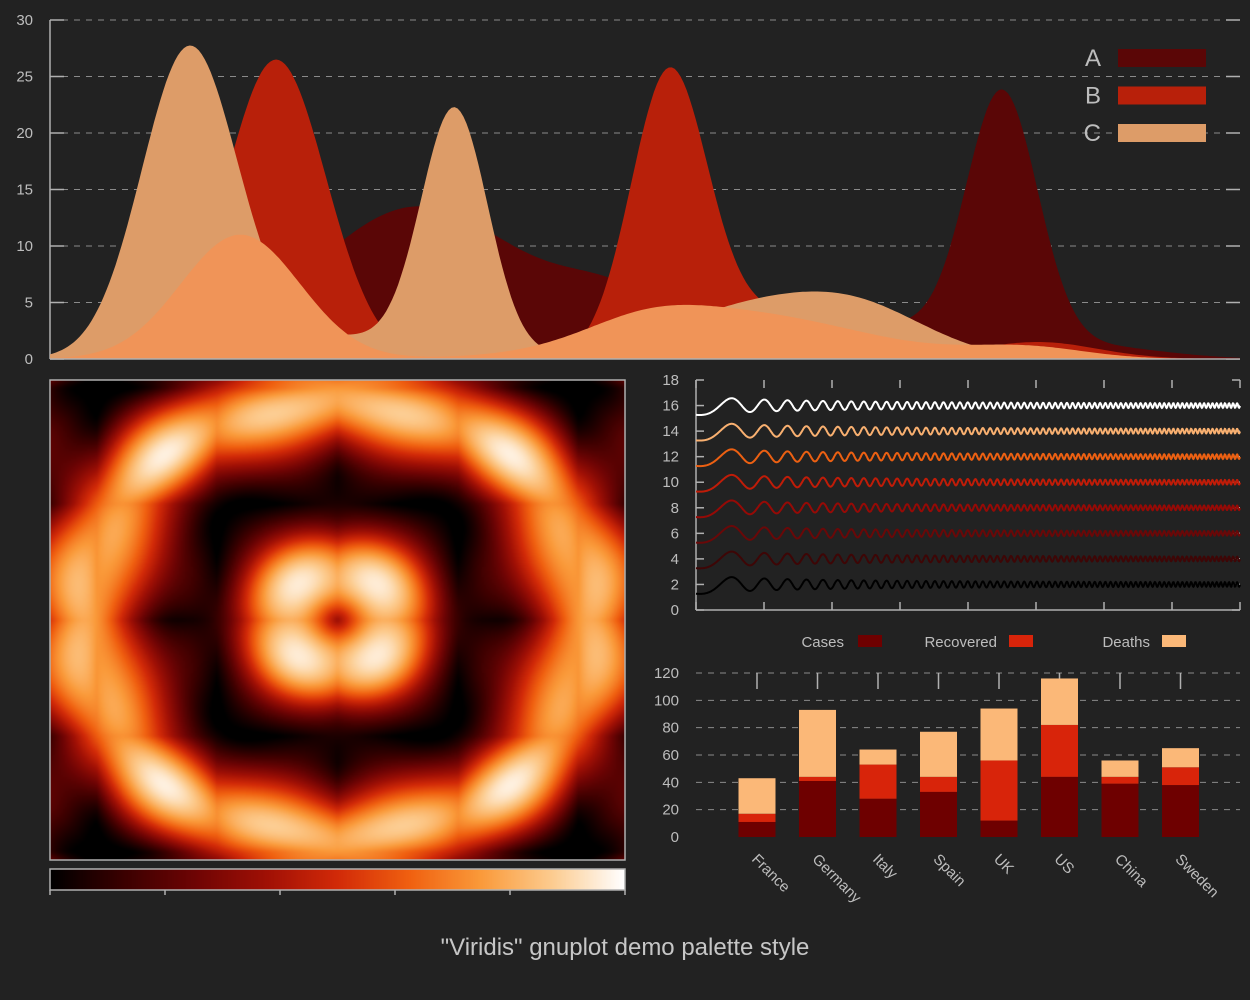 Image resolution: width=1250 pixels, height=1000 pixels. What do you see at coordinates (24, 77) in the screenshot?
I see `area-ytick-label: 25` at bounding box center [24, 77].